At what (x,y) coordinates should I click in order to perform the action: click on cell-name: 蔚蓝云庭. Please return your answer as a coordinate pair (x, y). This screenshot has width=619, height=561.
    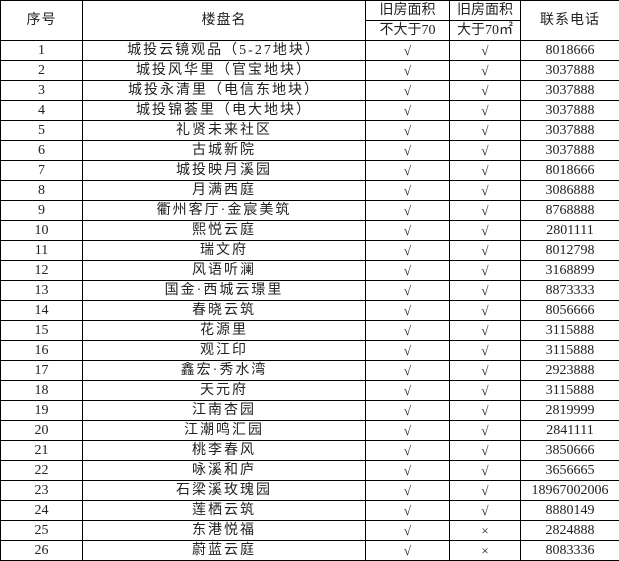
    Looking at the image, I should click on (224, 550).